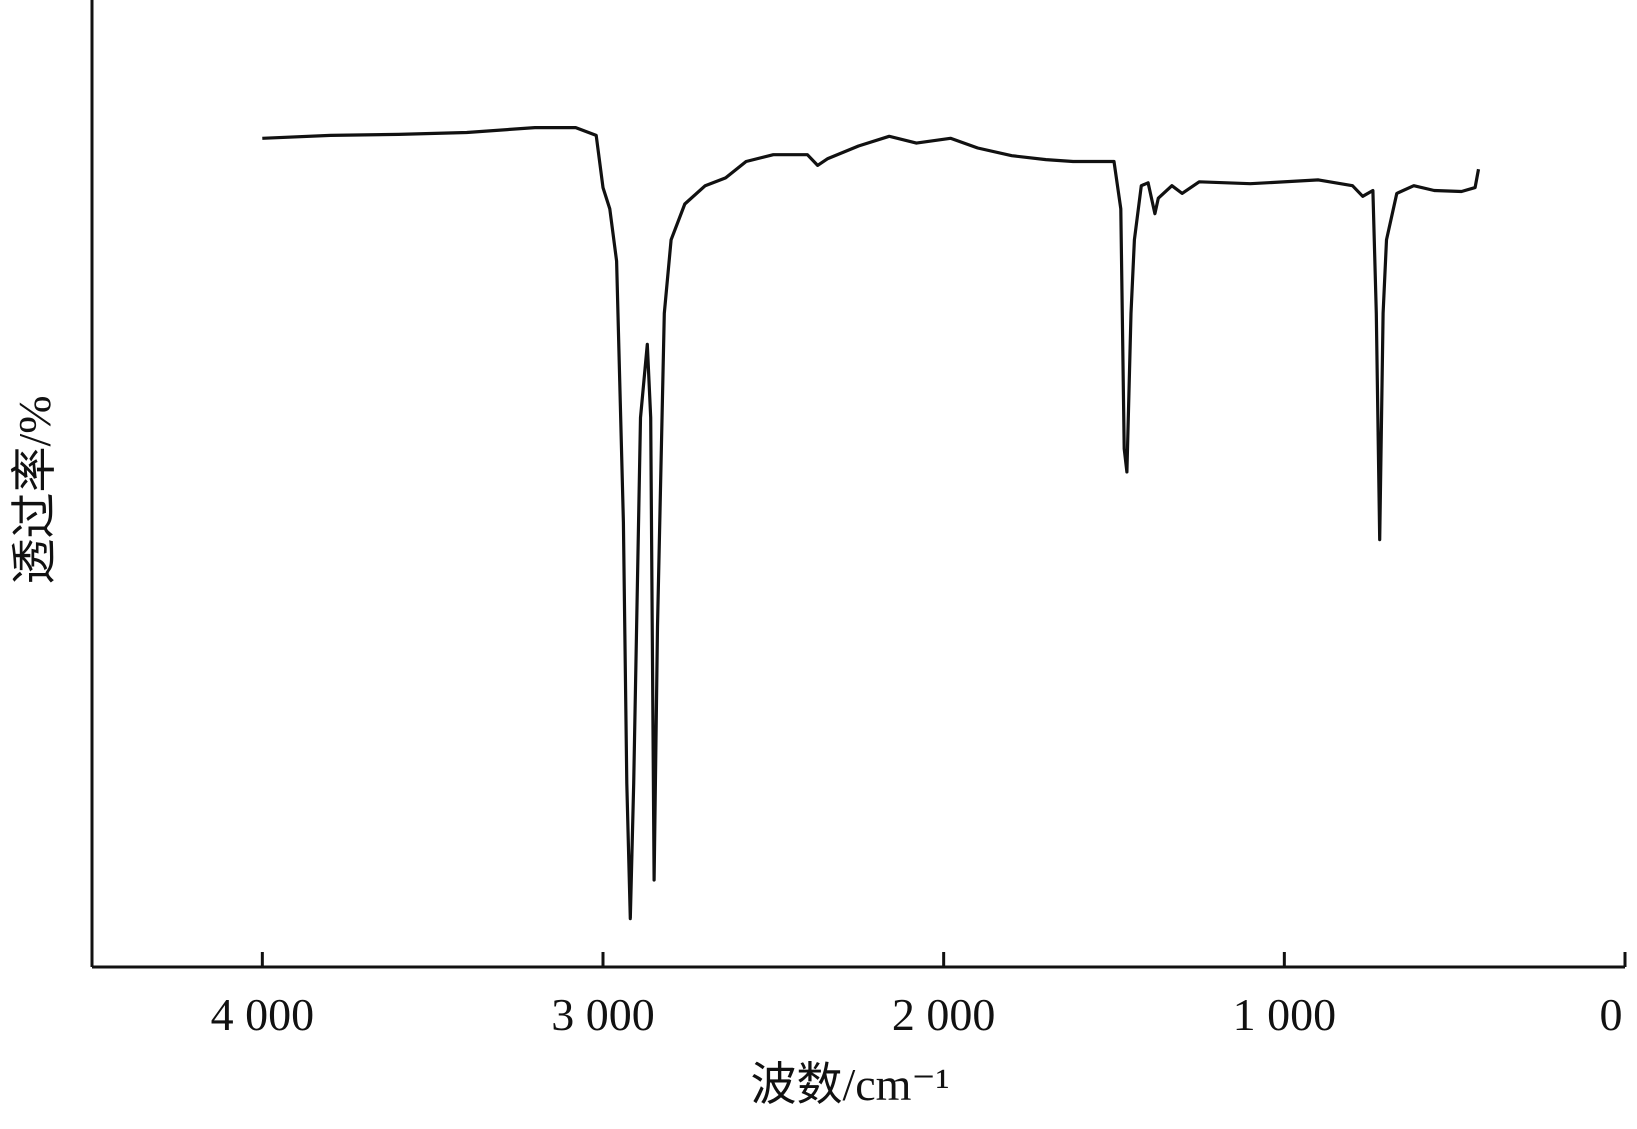 Image resolution: width=1637 pixels, height=1129 pixels. I want to click on x-tick-label: 0, so click(1611, 1014).